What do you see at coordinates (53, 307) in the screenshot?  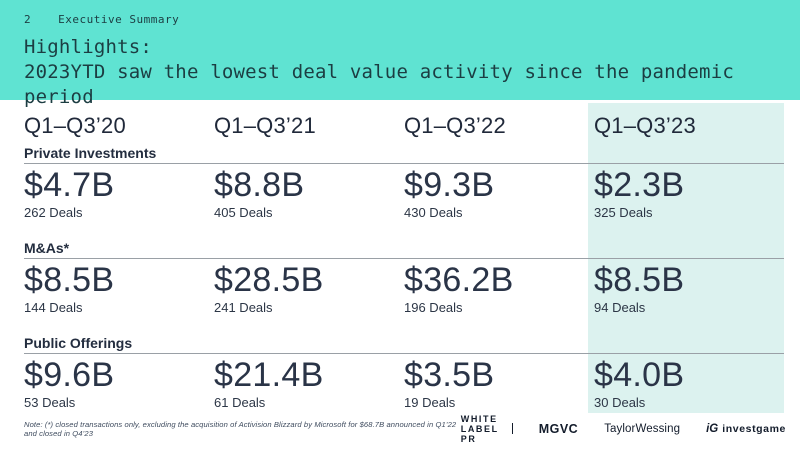 I see `deal-count: 144 Deals` at bounding box center [53, 307].